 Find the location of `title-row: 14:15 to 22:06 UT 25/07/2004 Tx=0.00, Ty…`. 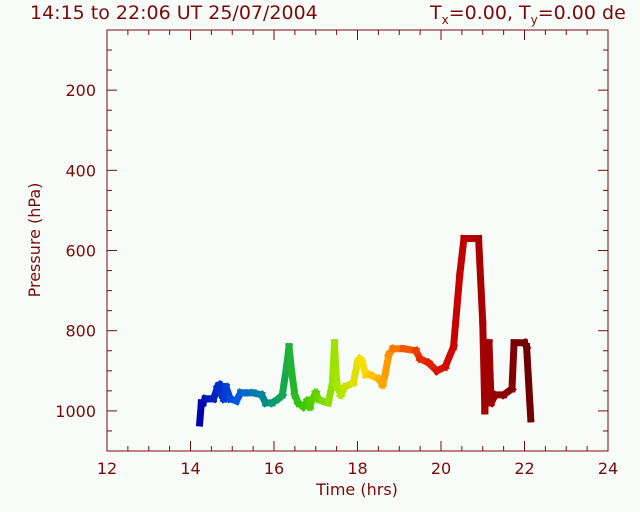

title-row: 14:15 to 22:06 UT 25/07/2004 Tx=0.00, Ty… is located at coordinates (328, 14).